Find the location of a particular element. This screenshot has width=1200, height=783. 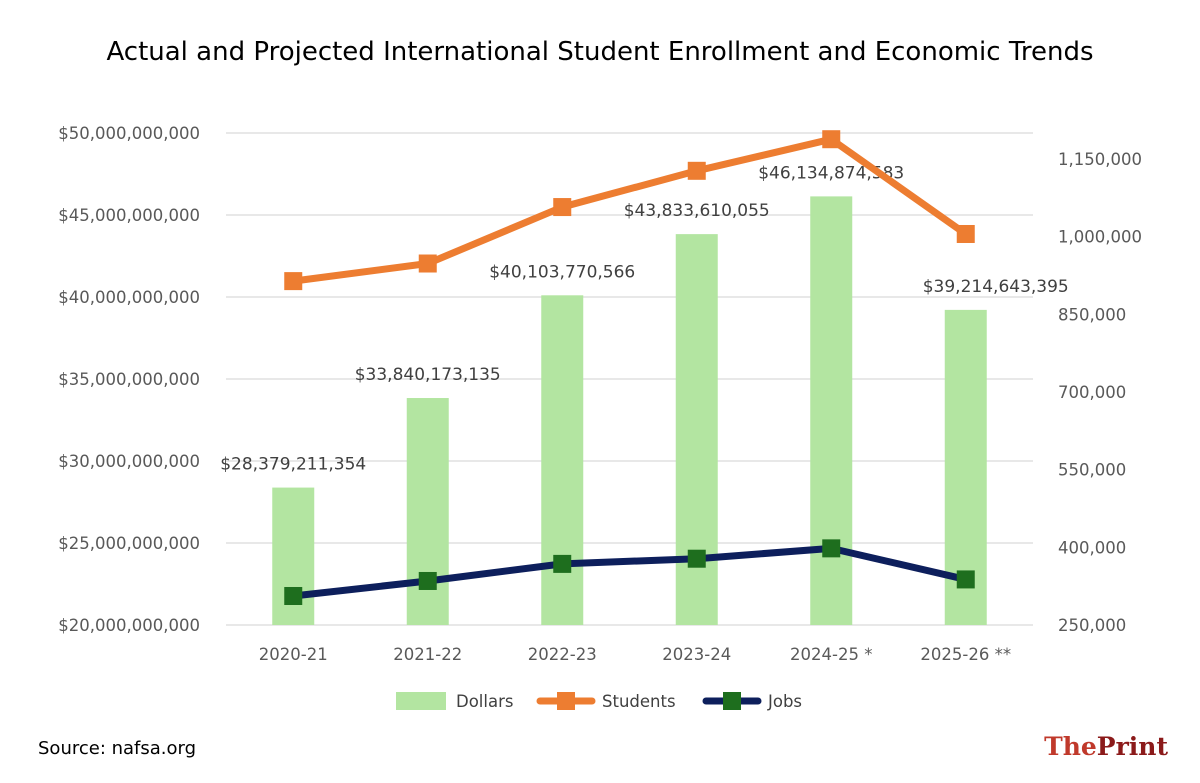

legend: Dollars Students Jobs is located at coordinates (599, 701).